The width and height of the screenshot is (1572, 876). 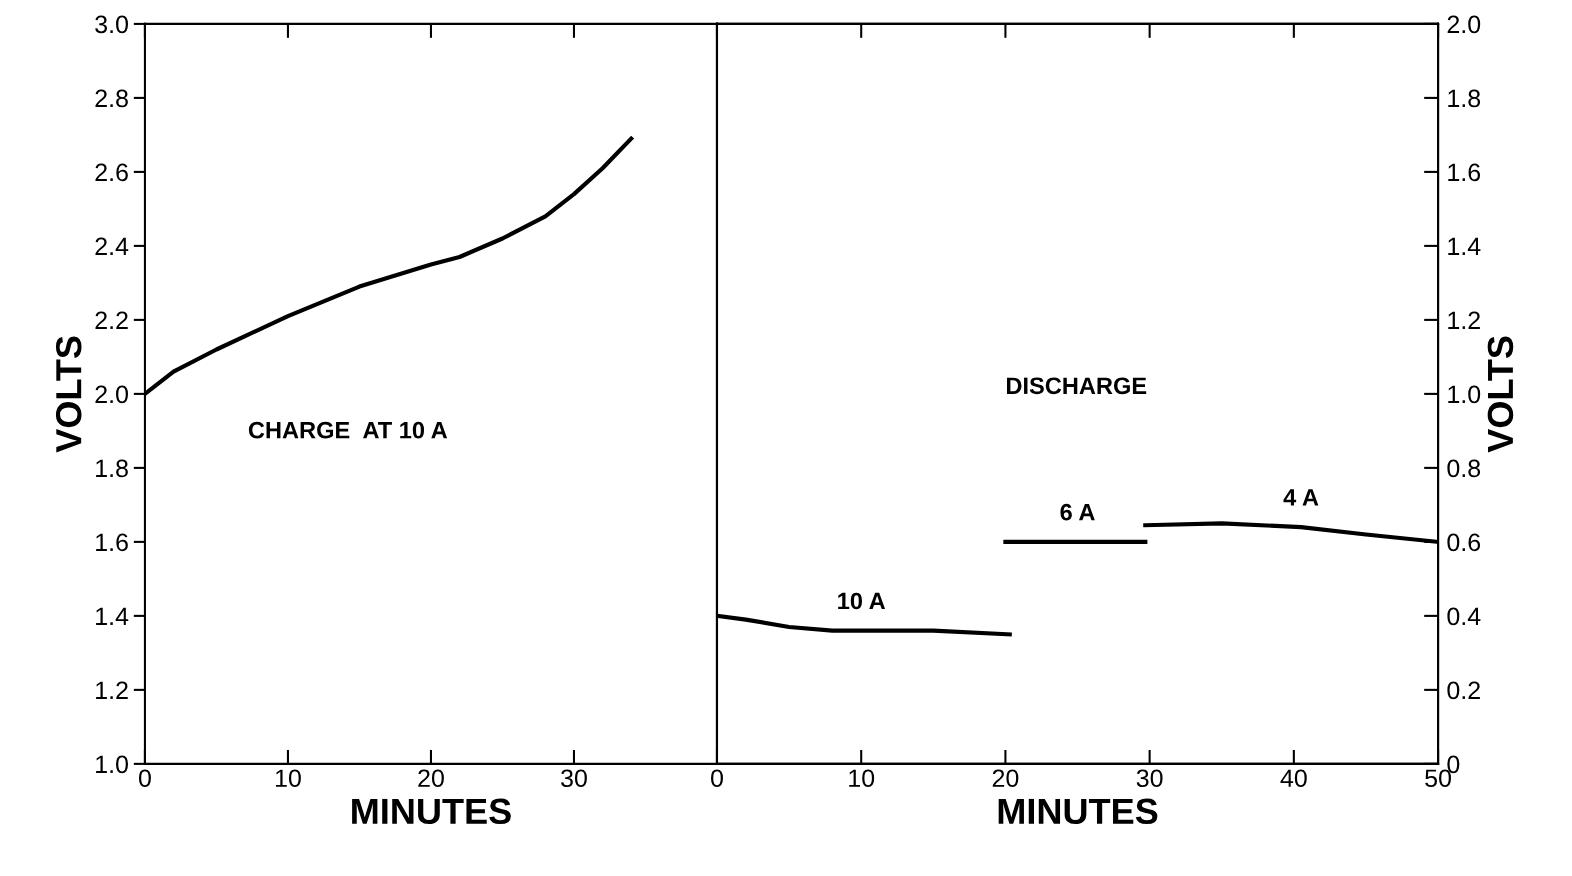 What do you see at coordinates (1464, 542) in the screenshot?
I see `y2-tick-label: 0.6` at bounding box center [1464, 542].